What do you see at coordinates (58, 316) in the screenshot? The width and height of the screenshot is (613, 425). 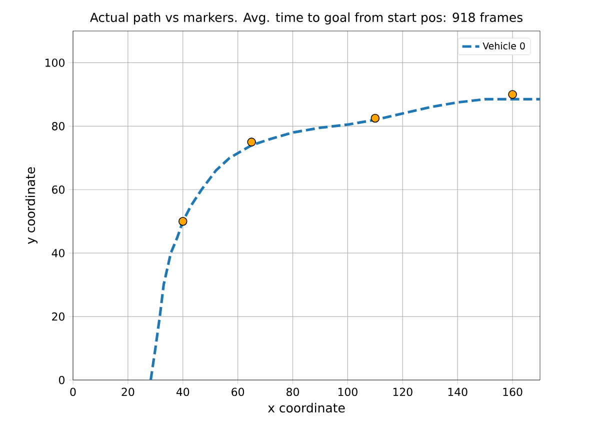 I see `y-tick-label: 20` at bounding box center [58, 316].